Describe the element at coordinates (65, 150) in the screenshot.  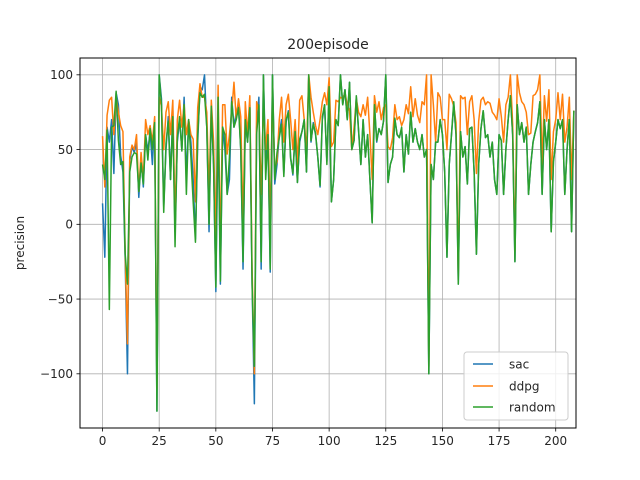
I see `y-tick-label: 50` at that location.